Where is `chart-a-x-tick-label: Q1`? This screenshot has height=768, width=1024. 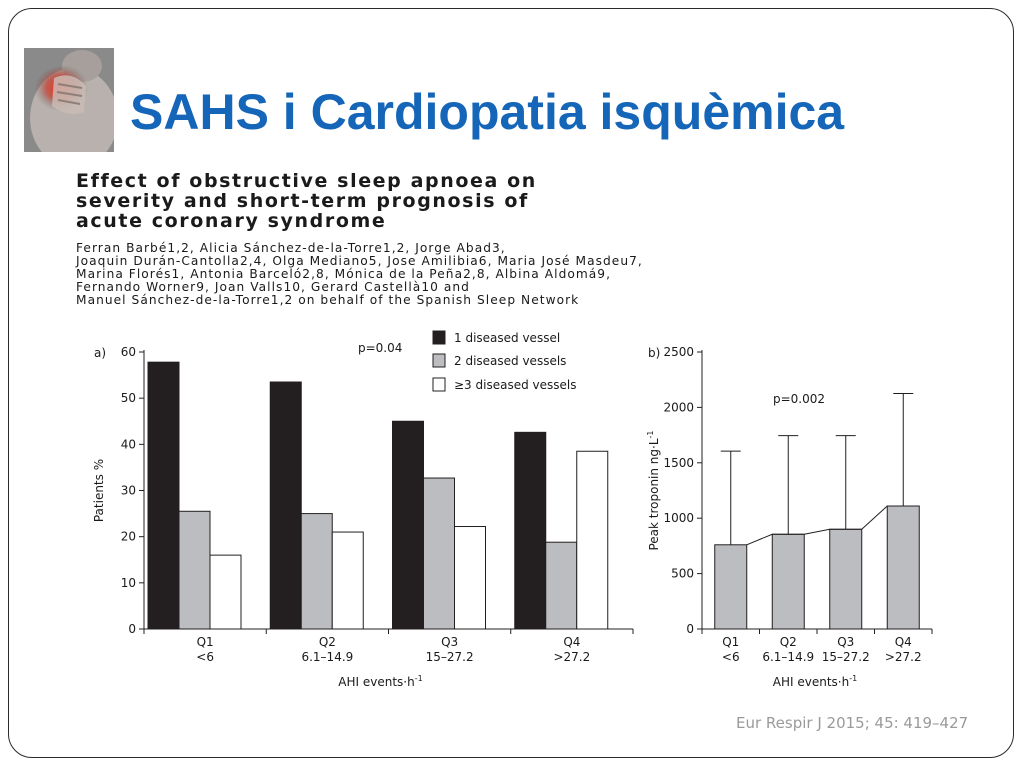
chart-a-x-tick-label: Q1 is located at coordinates (205, 642).